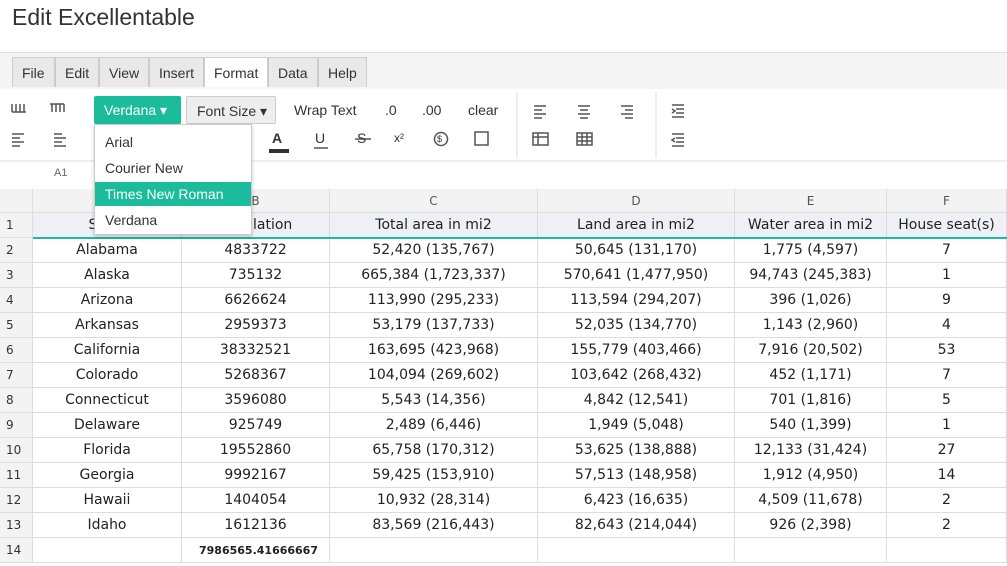  What do you see at coordinates (173, 168) in the screenshot?
I see `dropdown-option: Courier New` at bounding box center [173, 168].